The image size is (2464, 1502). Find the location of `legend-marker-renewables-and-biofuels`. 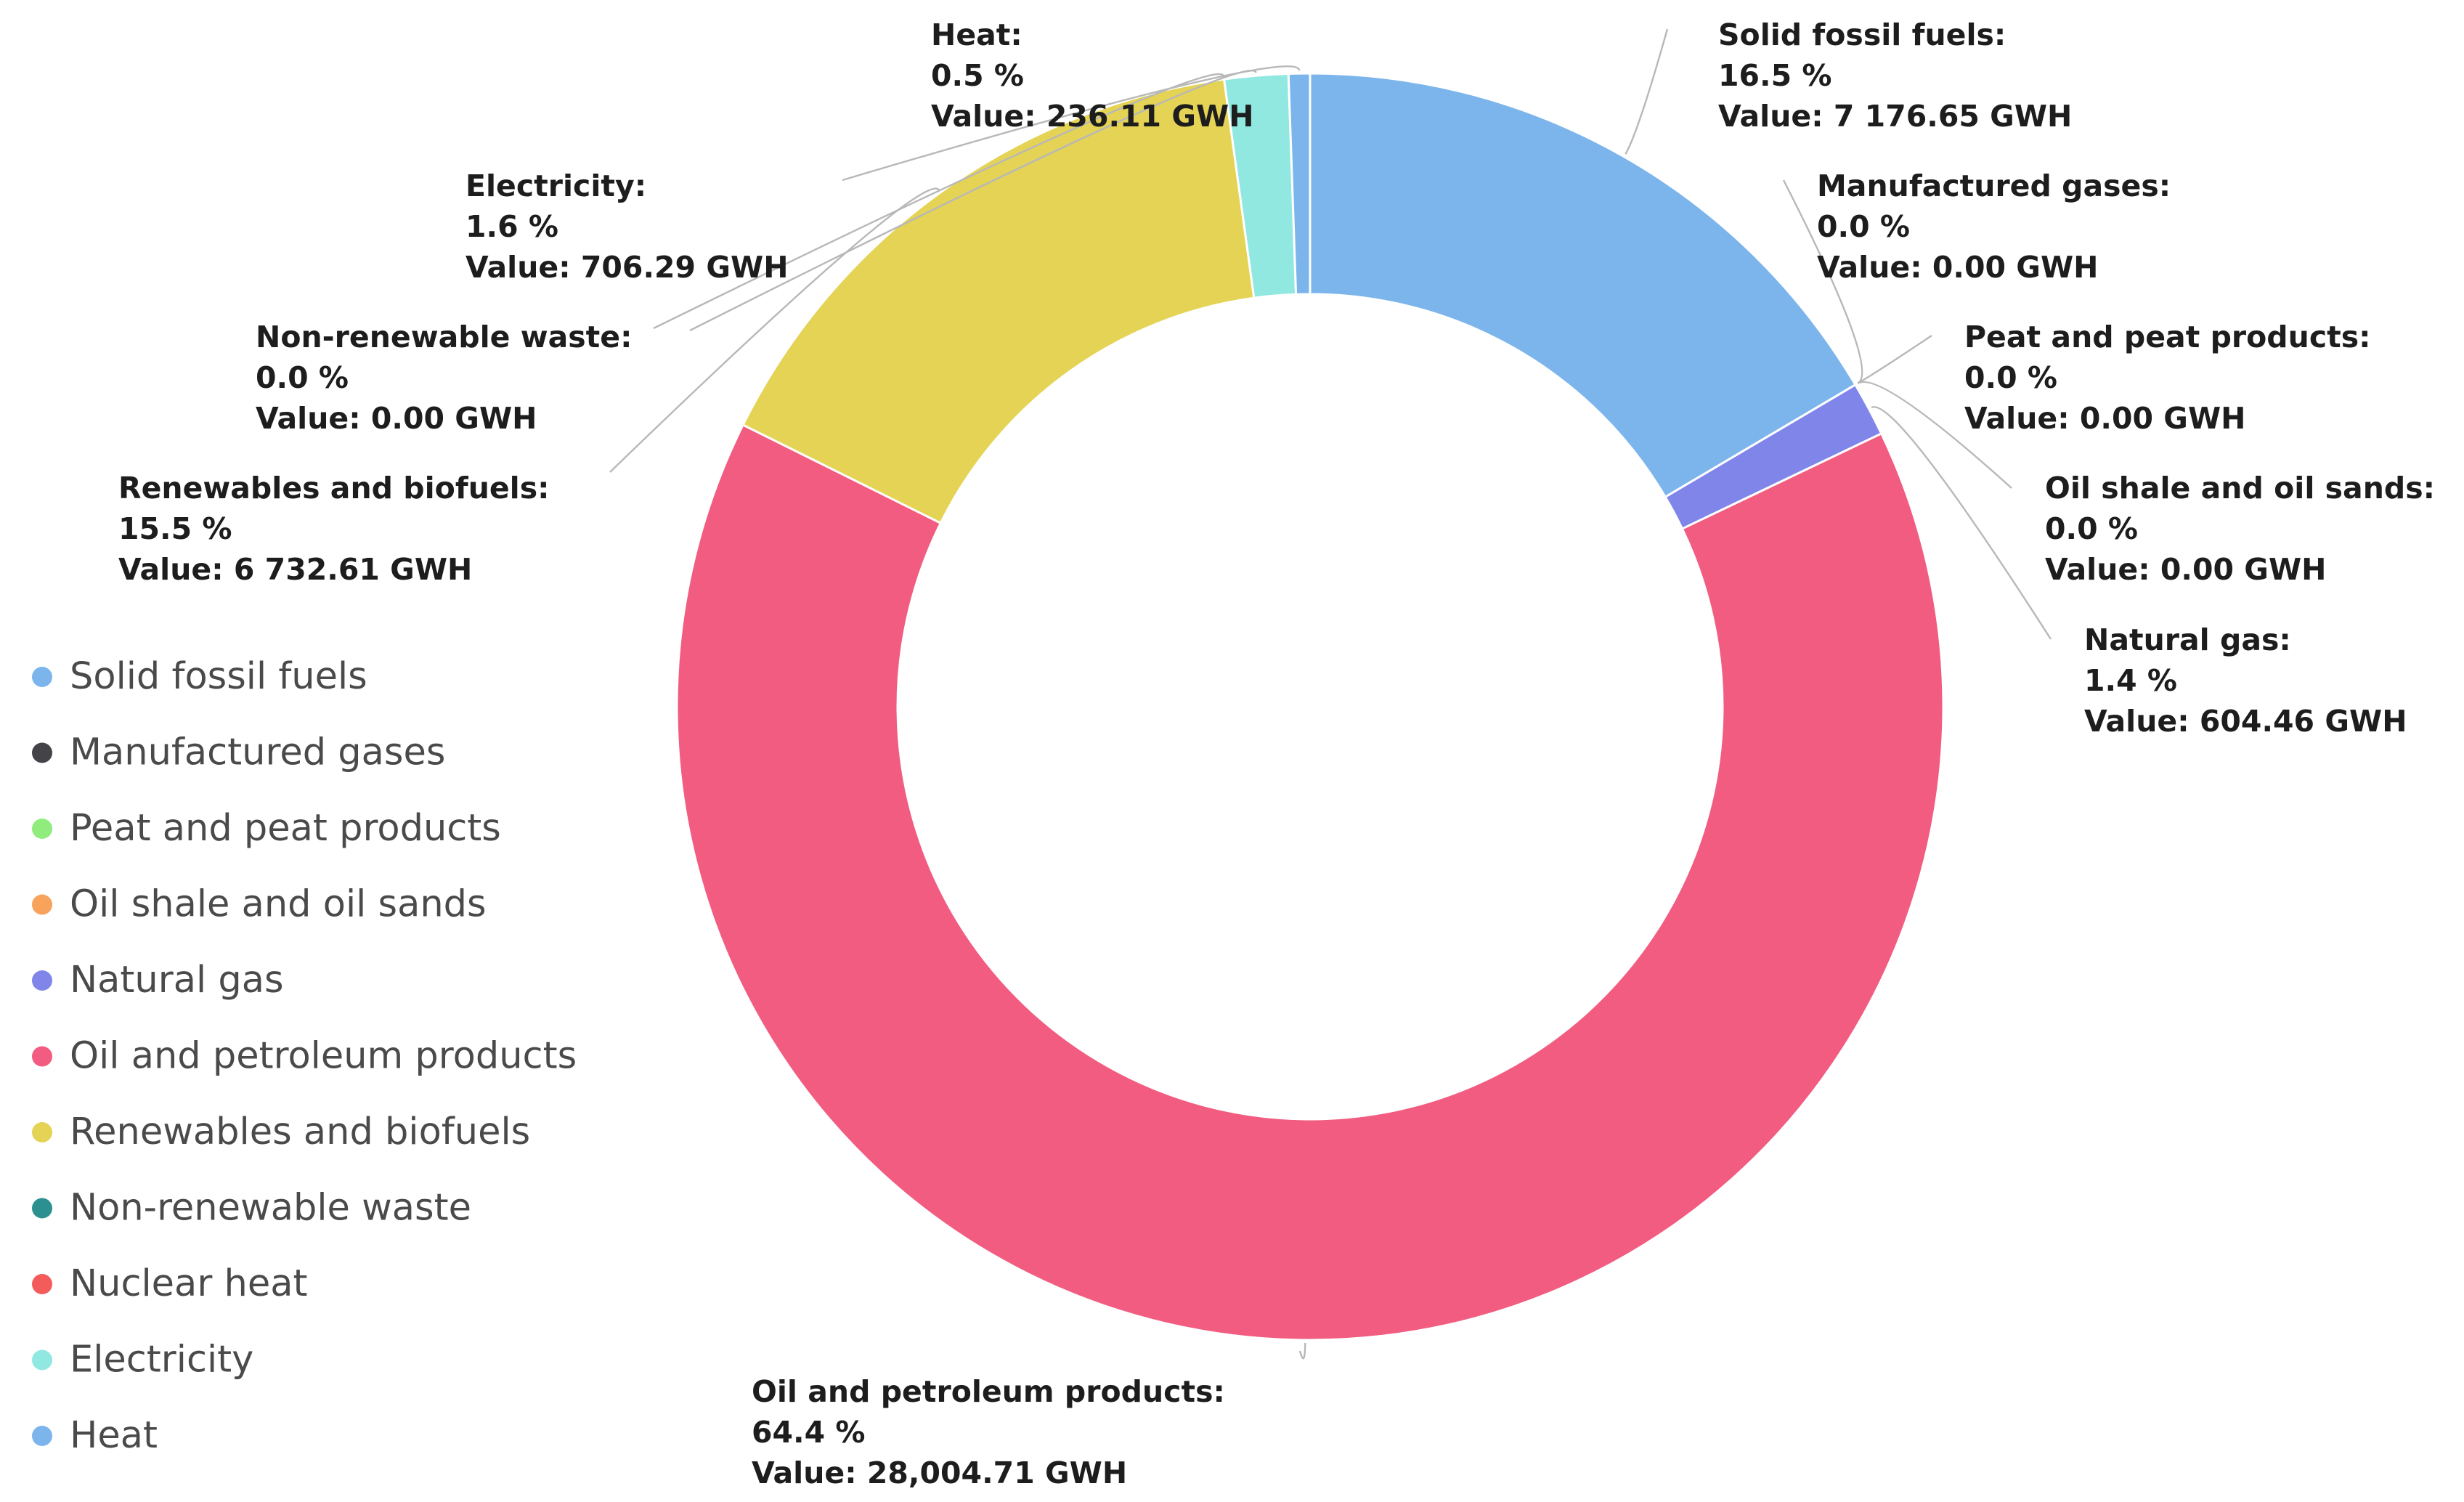

legend-marker-renewables-and-biofuels is located at coordinates (42, 1132).